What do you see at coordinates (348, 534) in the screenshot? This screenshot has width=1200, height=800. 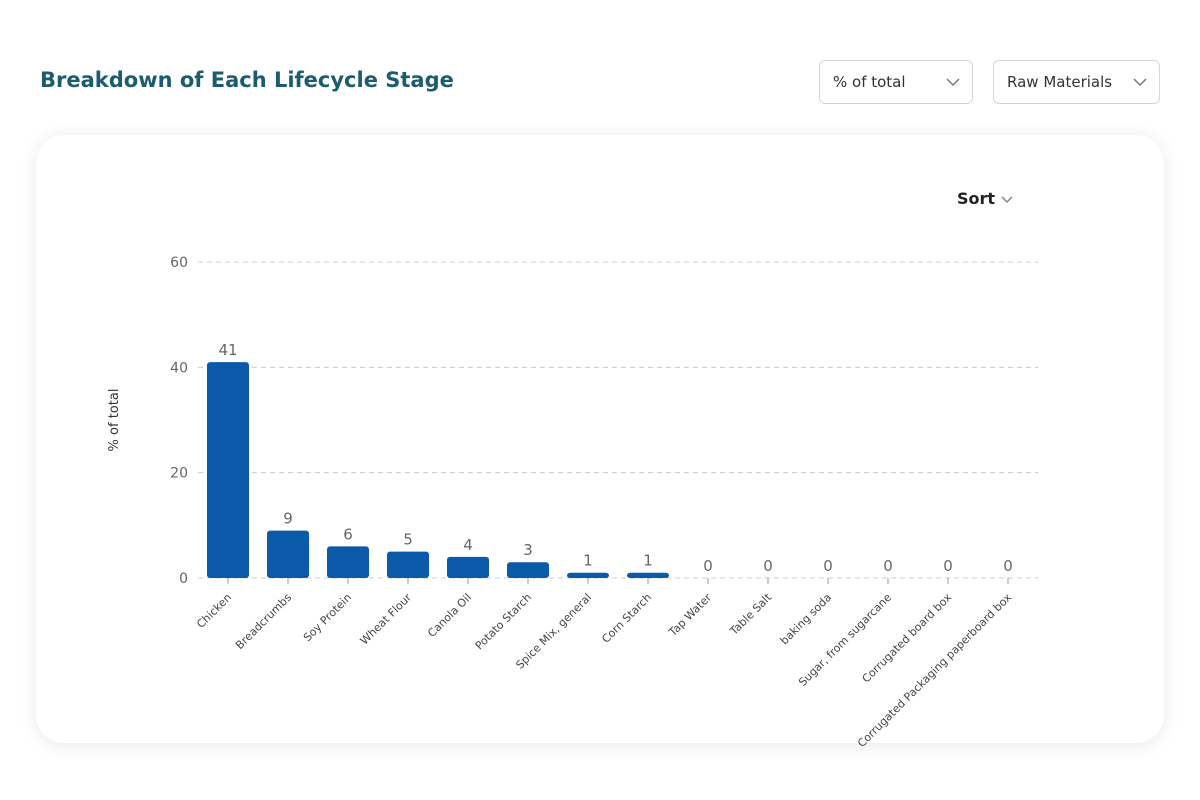 I see `value-label: 6` at bounding box center [348, 534].